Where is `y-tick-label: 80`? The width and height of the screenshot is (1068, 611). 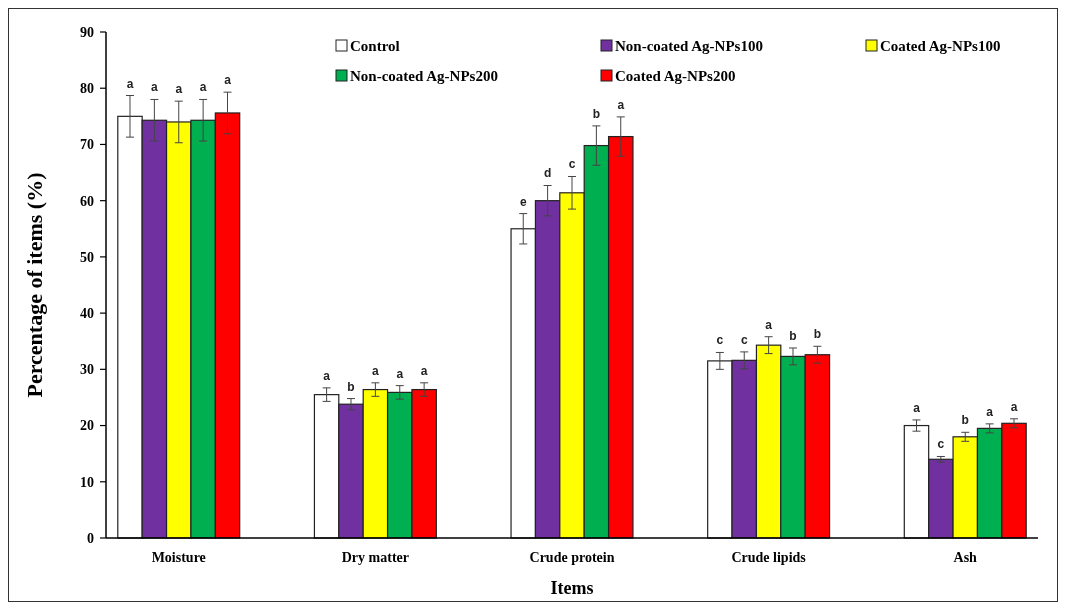 y-tick-label: 80 is located at coordinates (87, 89).